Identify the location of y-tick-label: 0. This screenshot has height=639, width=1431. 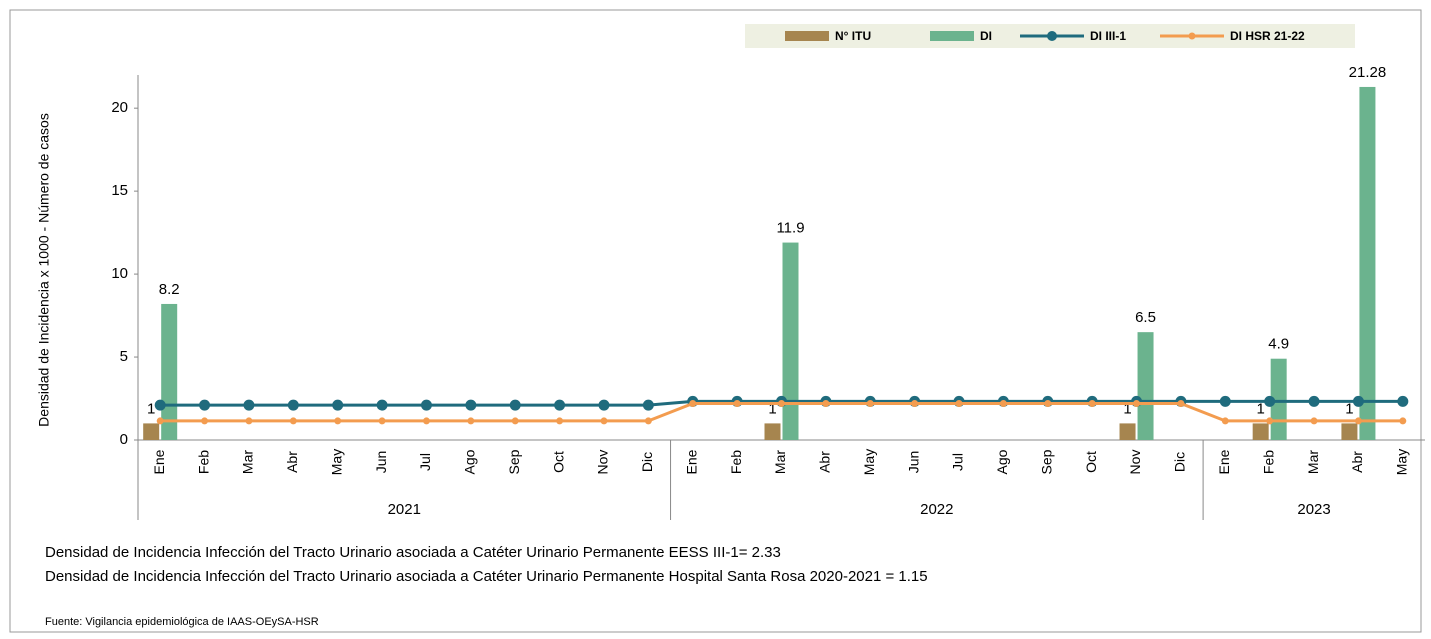
(124, 439).